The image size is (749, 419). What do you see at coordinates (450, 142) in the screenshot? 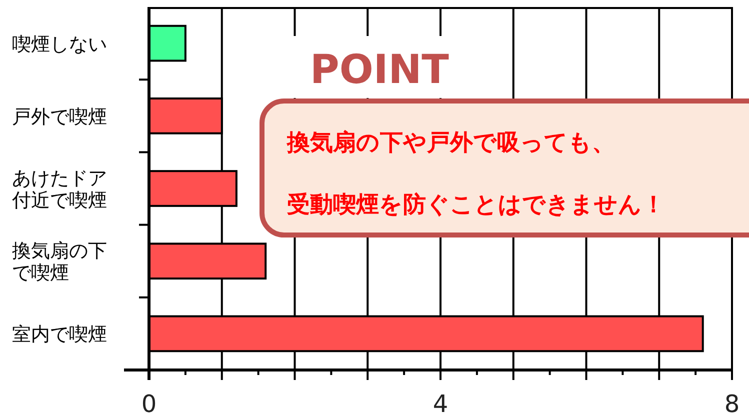
I see `annotation: 換気扇の下や戸外で吸っても、` at bounding box center [450, 142].